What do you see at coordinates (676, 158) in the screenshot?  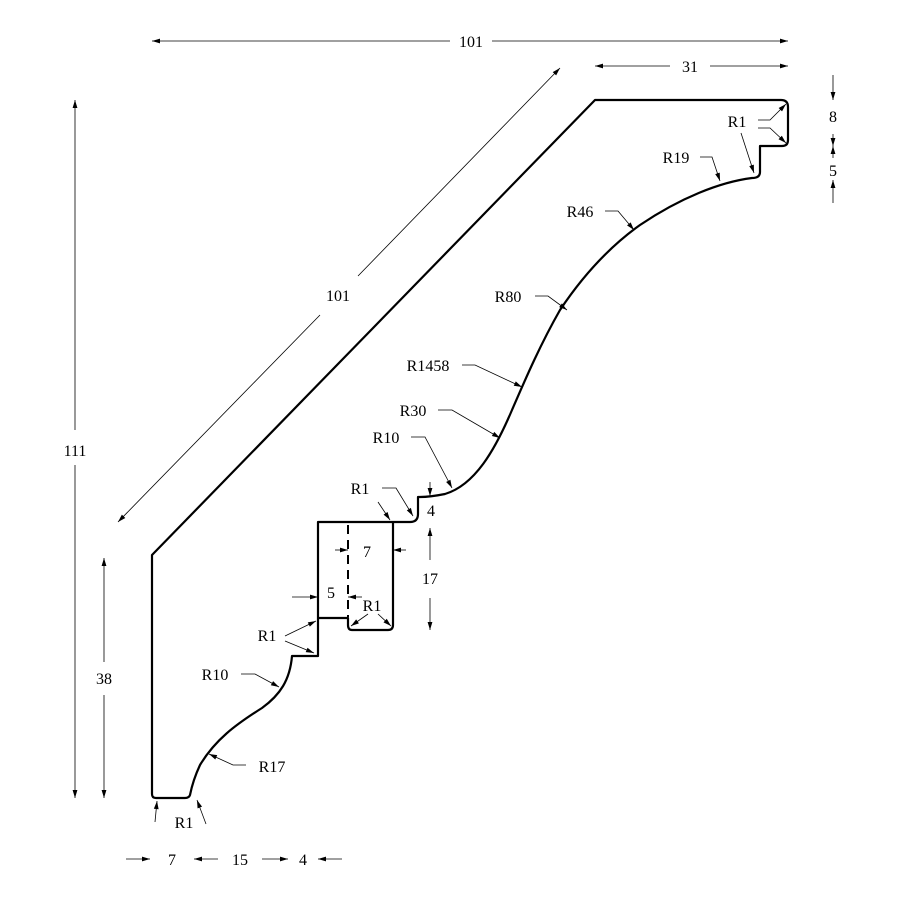 I see `svg-text: R19` at bounding box center [676, 158].